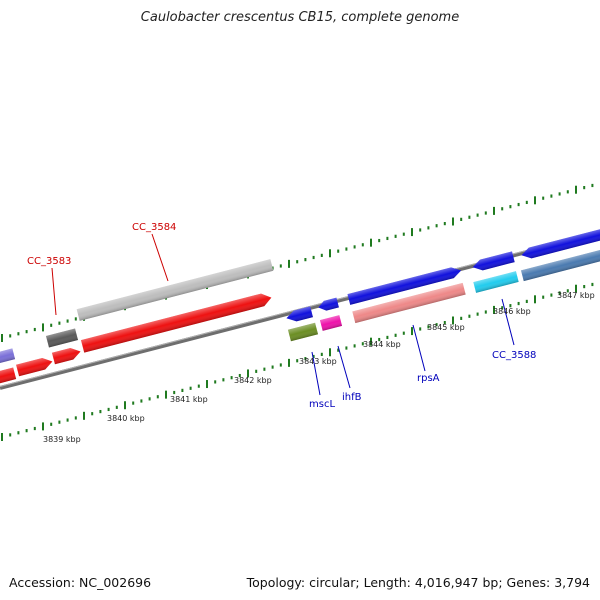  I want to click on gene-label: CC_3583, so click(49, 261).